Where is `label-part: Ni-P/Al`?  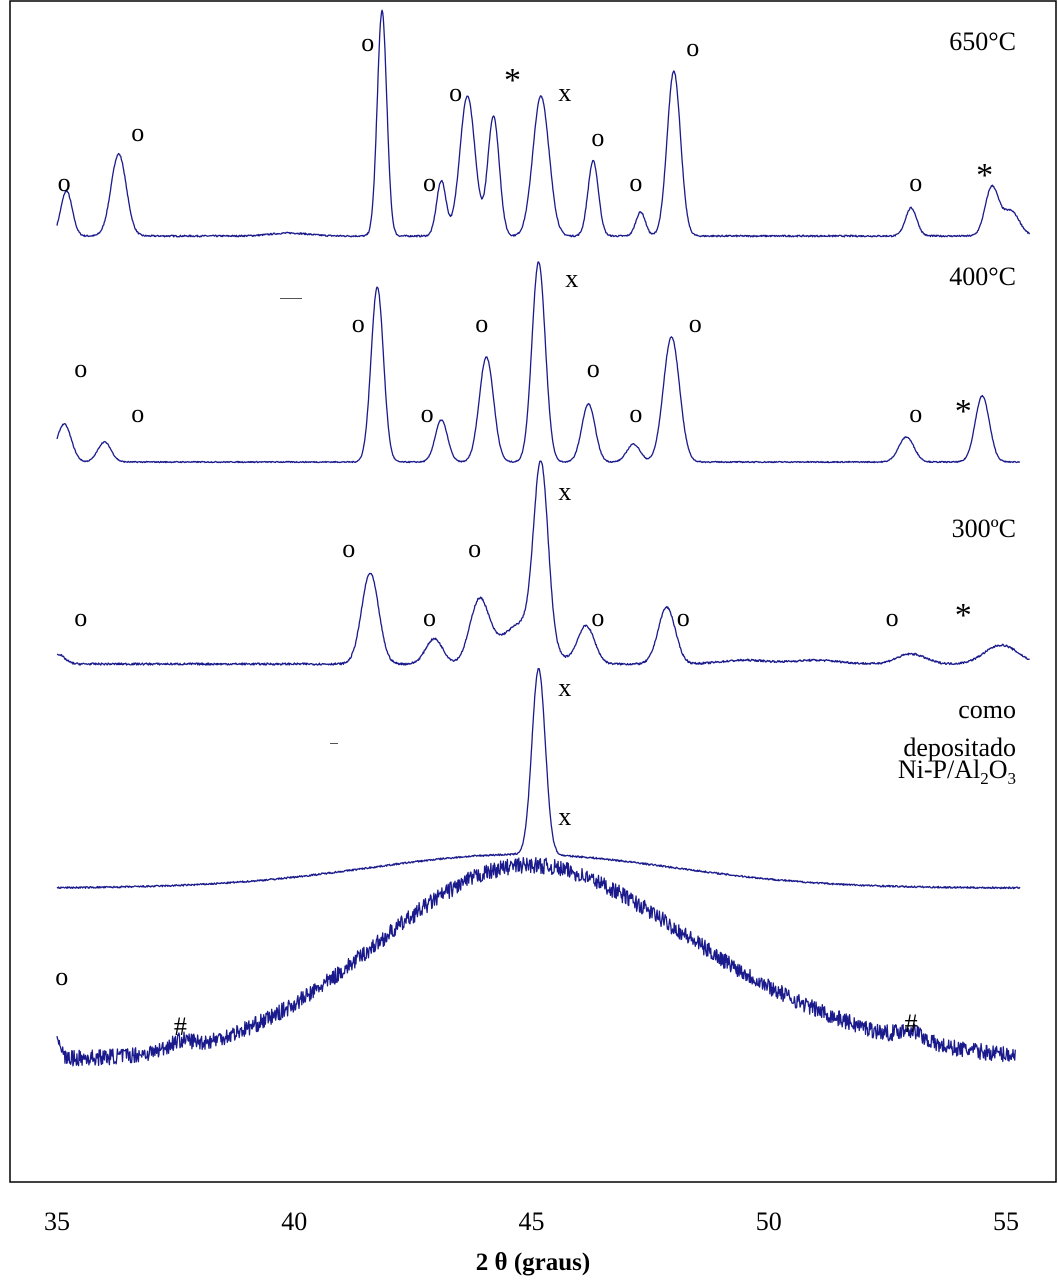
label-part: Ni-P/Al is located at coordinates (939, 769).